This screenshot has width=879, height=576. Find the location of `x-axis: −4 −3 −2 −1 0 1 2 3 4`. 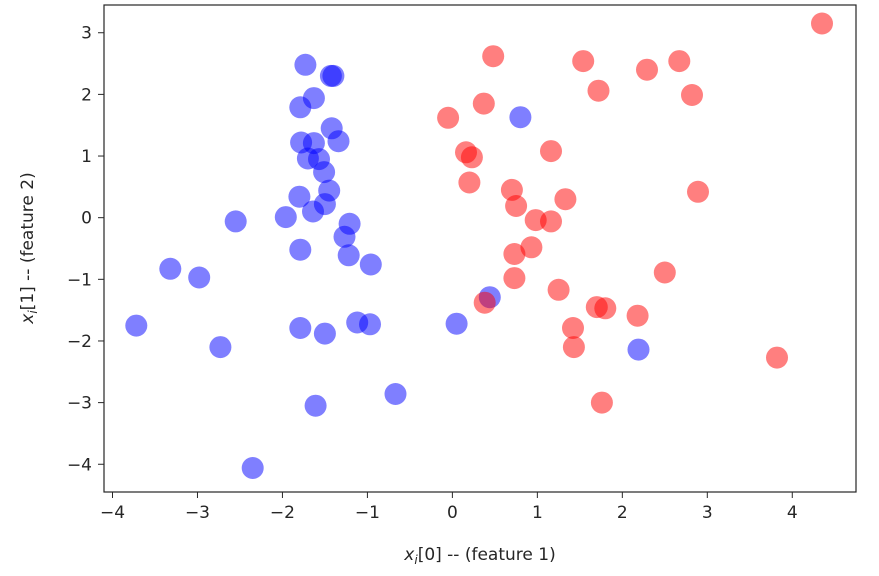

x-axis: −4 −3 −2 −1 0 1 2 3 4 is located at coordinates (449, 507).